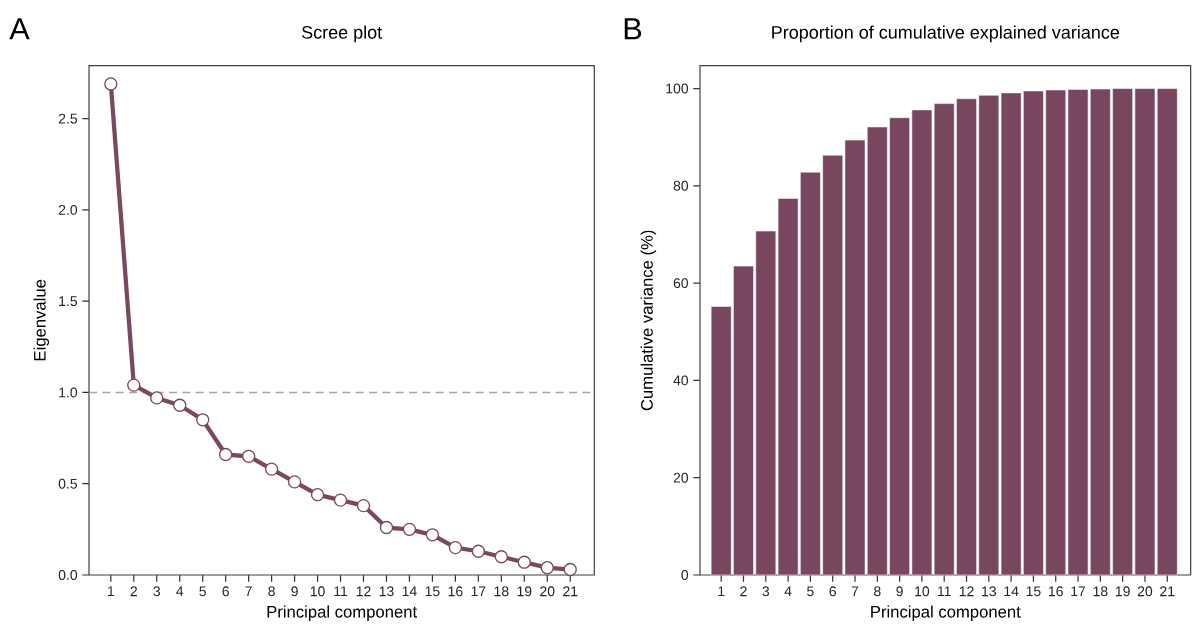 The width and height of the screenshot is (1193, 632). Describe the element at coordinates (681, 477) in the screenshot. I see `y-tick-label: 20` at that location.